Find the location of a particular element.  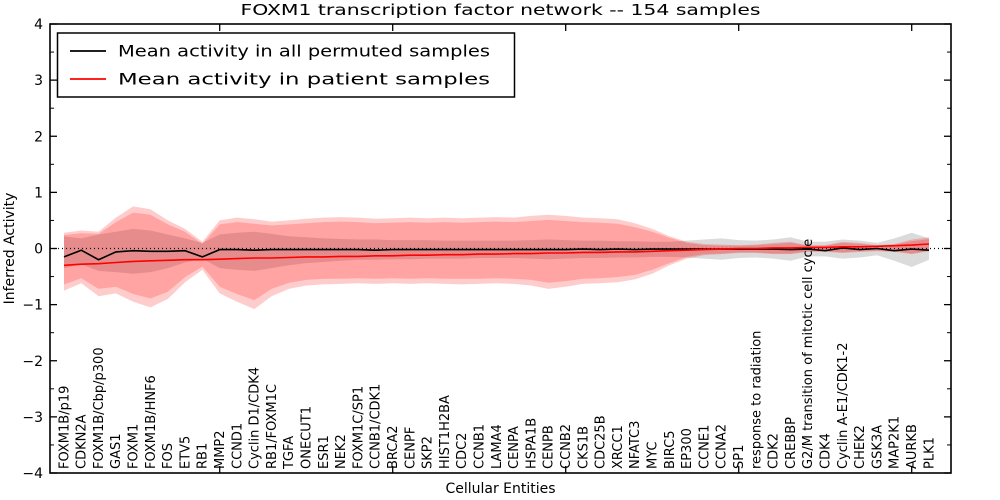

category-label: GAS1 is located at coordinates (116, 452).